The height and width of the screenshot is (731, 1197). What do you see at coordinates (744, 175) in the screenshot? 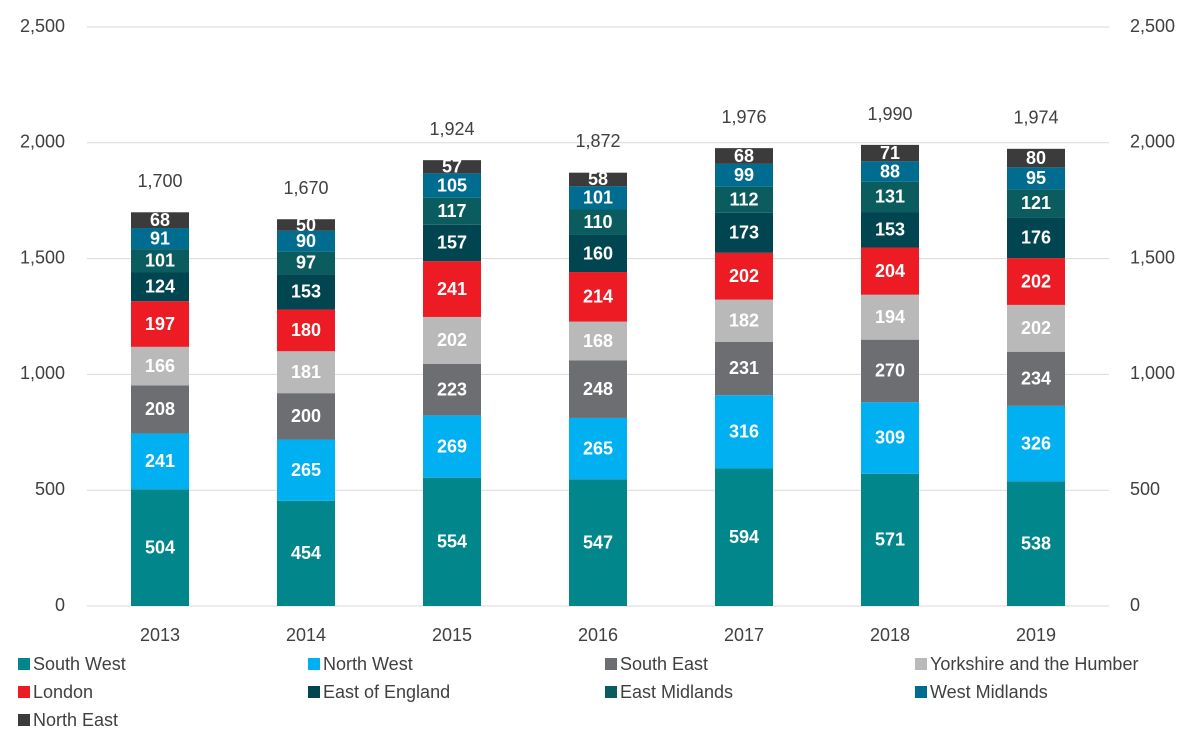
I see `data-label: 99` at bounding box center [744, 175].